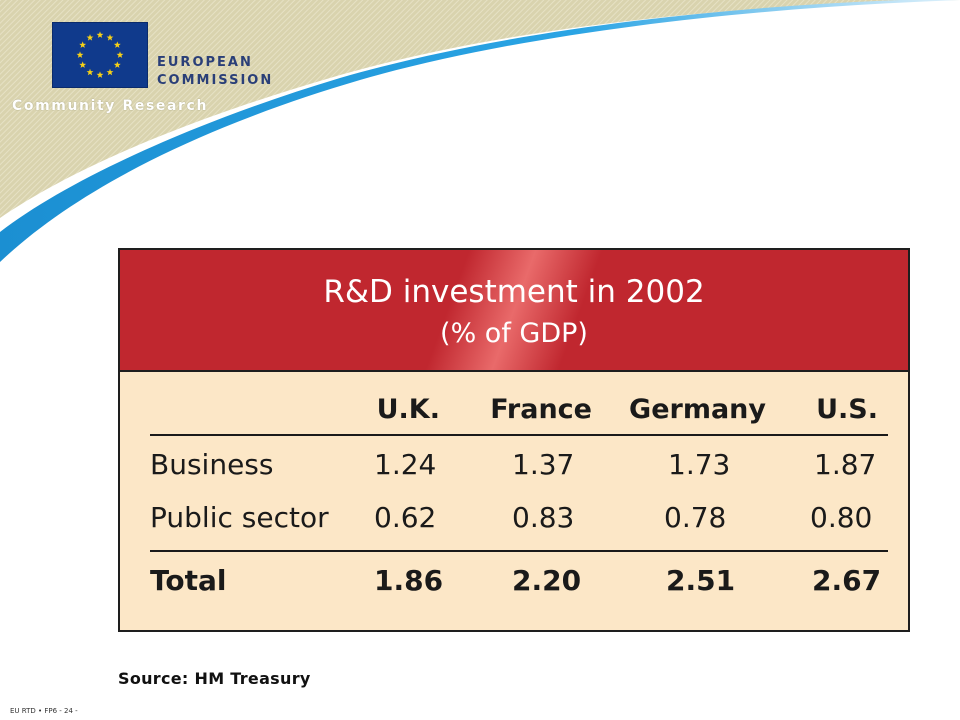 Image resolution: width=960 pixels, height=720 pixels. Describe the element at coordinates (701, 580) in the screenshot. I see `cell-total-germany: 2.51` at that location.